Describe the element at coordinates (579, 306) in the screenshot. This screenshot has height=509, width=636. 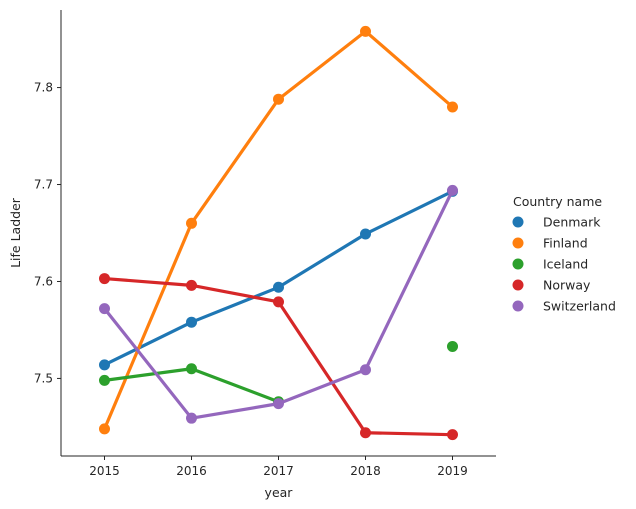
I see `legend-label: Switzerland` at that location.